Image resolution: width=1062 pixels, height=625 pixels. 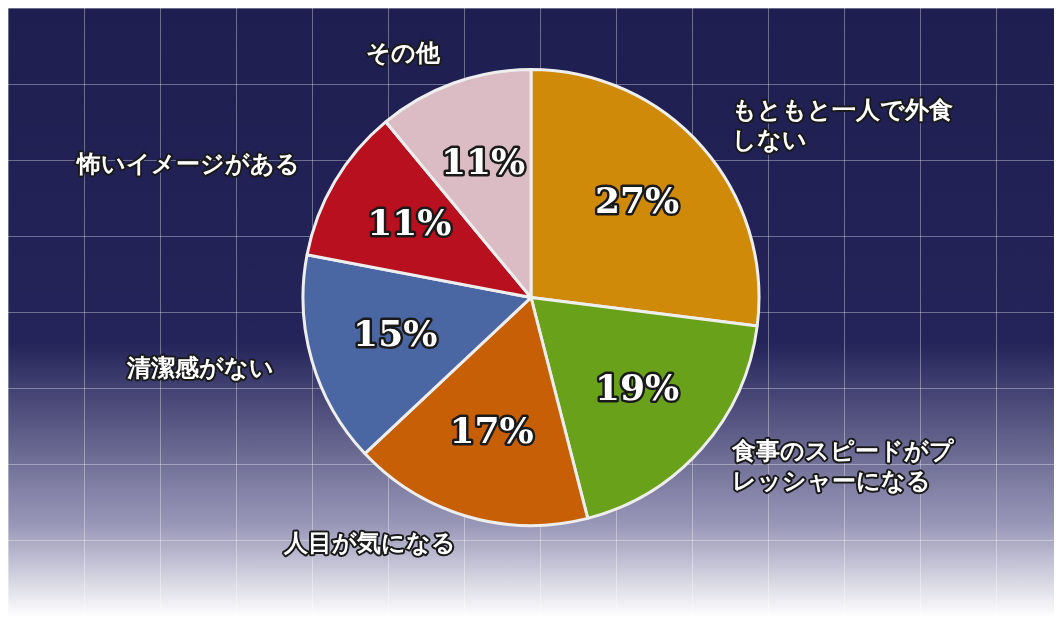 I want to click on slice-label: 人目が気になる, so click(x=370, y=543).